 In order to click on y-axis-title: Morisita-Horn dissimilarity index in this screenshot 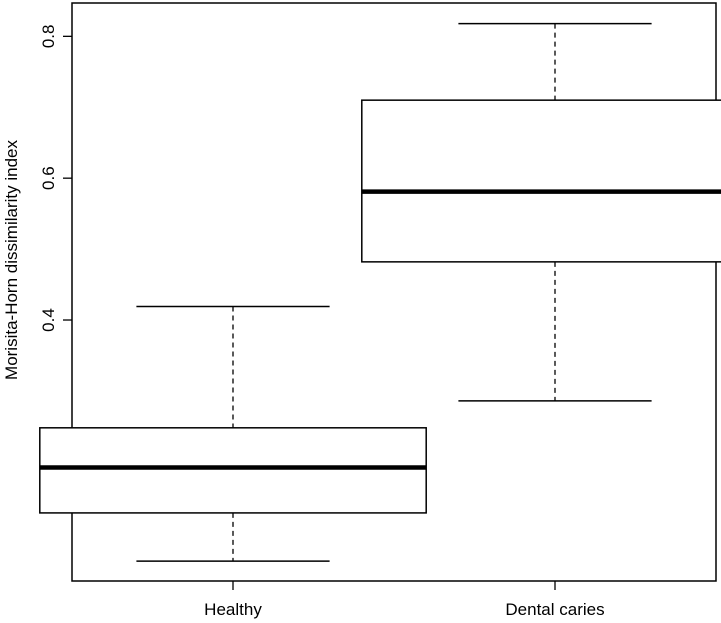, I will do `click(11, 260)`.